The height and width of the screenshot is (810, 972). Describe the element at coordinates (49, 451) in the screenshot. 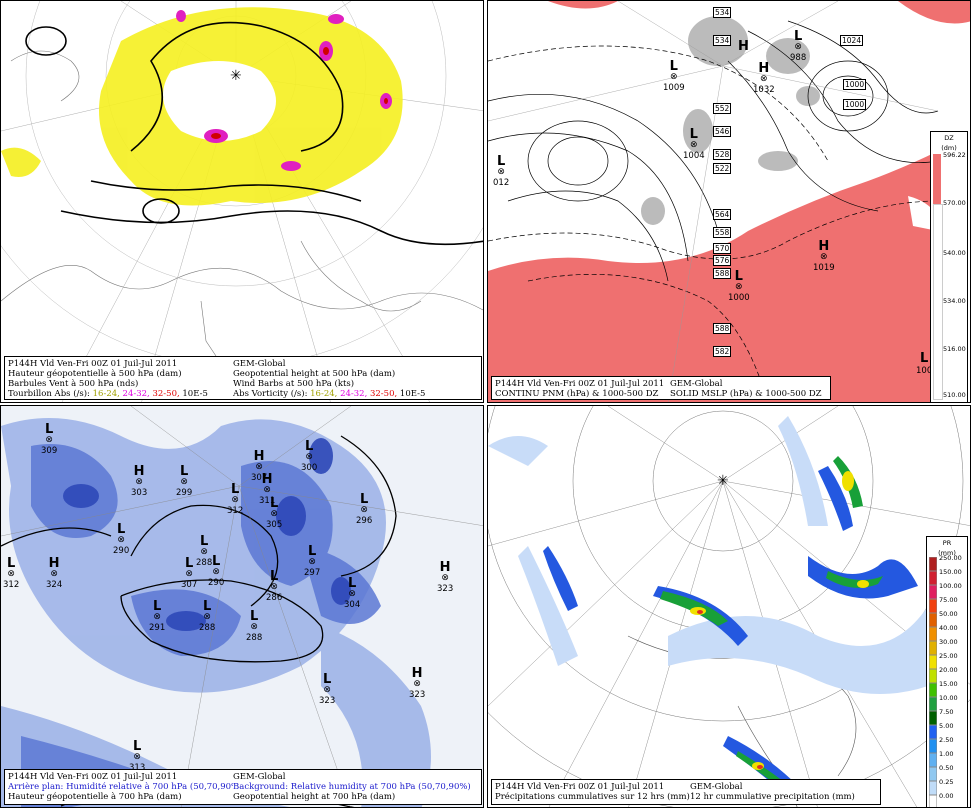

I see `system-value: 309` at that location.